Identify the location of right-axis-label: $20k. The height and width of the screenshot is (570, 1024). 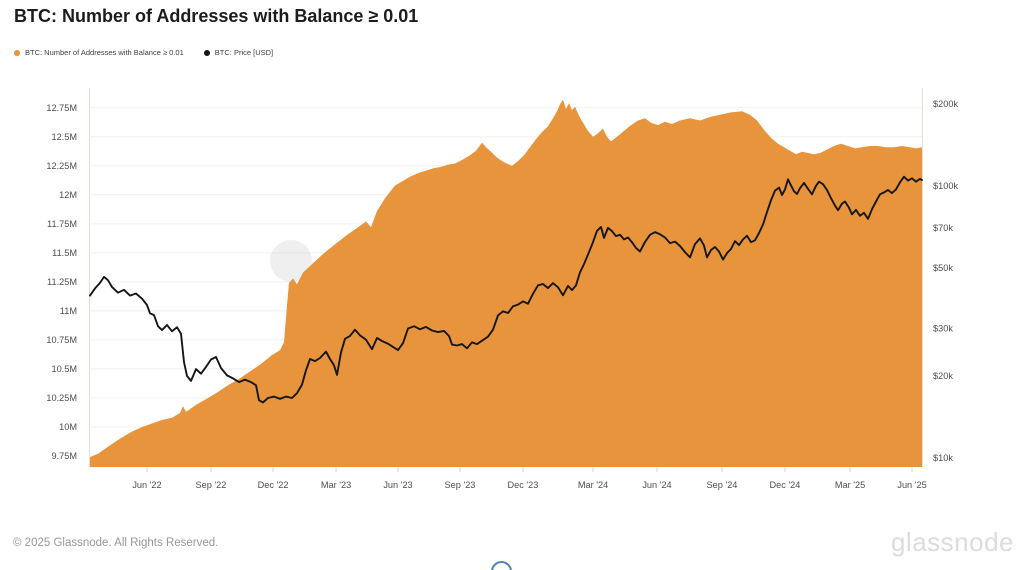
(943, 376).